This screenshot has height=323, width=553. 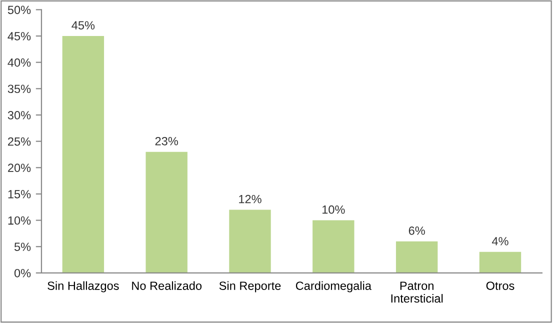 I want to click on y-tick-label: 40%, so click(x=19, y=62).